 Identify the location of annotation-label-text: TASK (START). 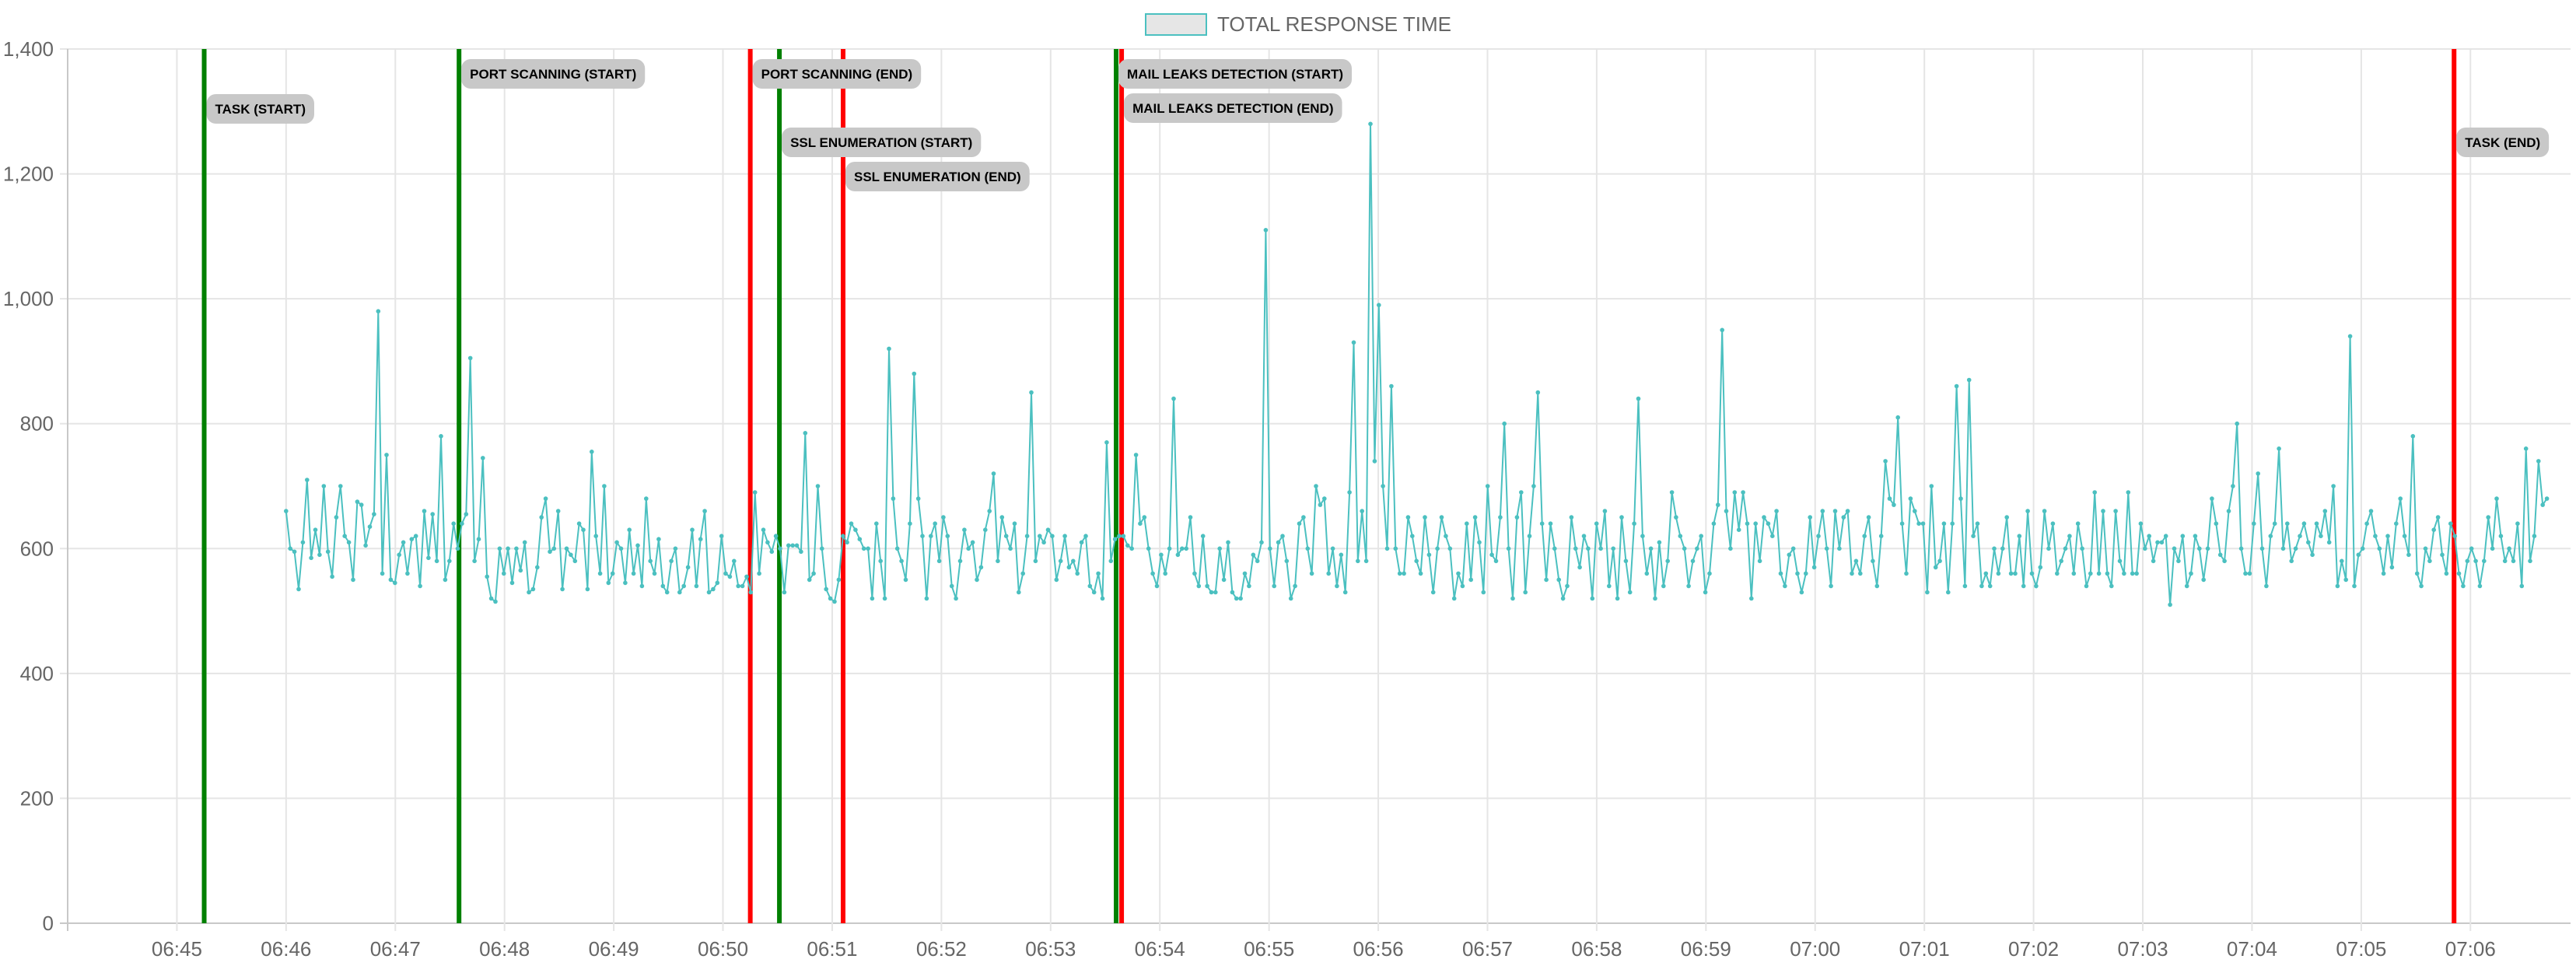
(260, 110).